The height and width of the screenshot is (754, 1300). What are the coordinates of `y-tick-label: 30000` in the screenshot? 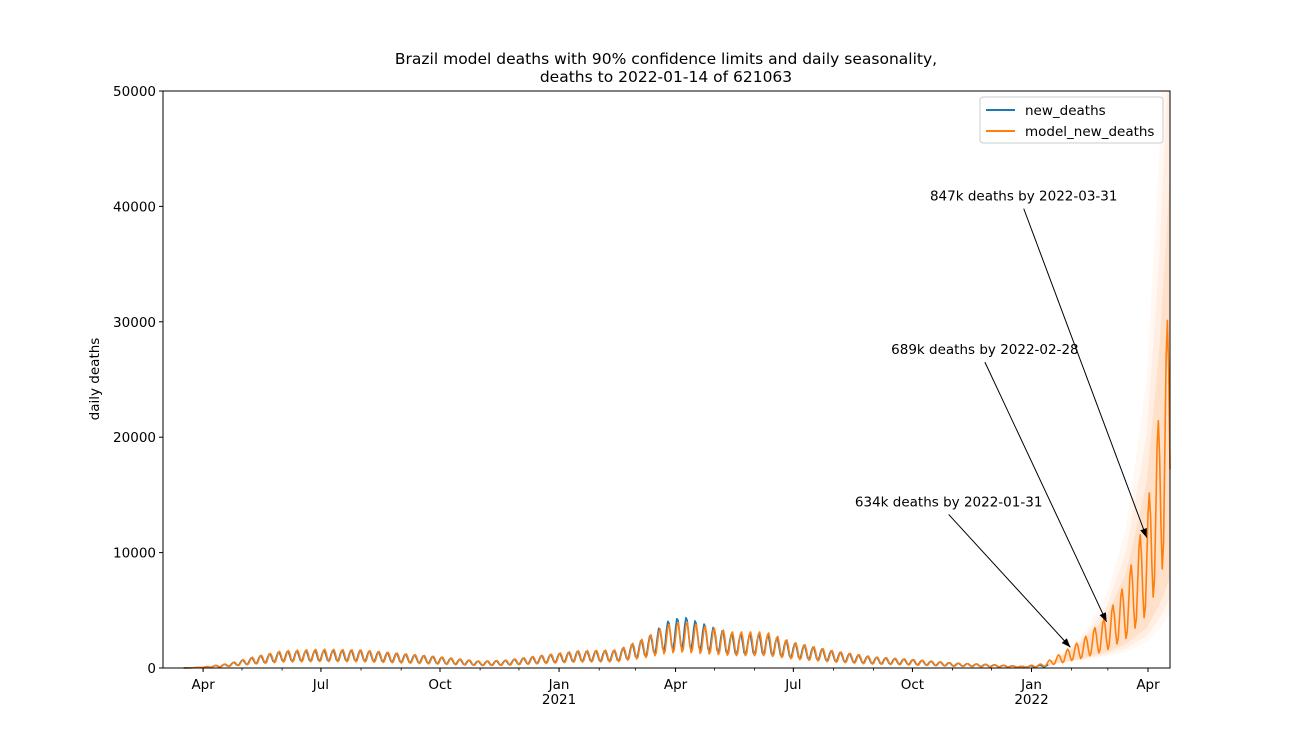 It's located at (134, 323).